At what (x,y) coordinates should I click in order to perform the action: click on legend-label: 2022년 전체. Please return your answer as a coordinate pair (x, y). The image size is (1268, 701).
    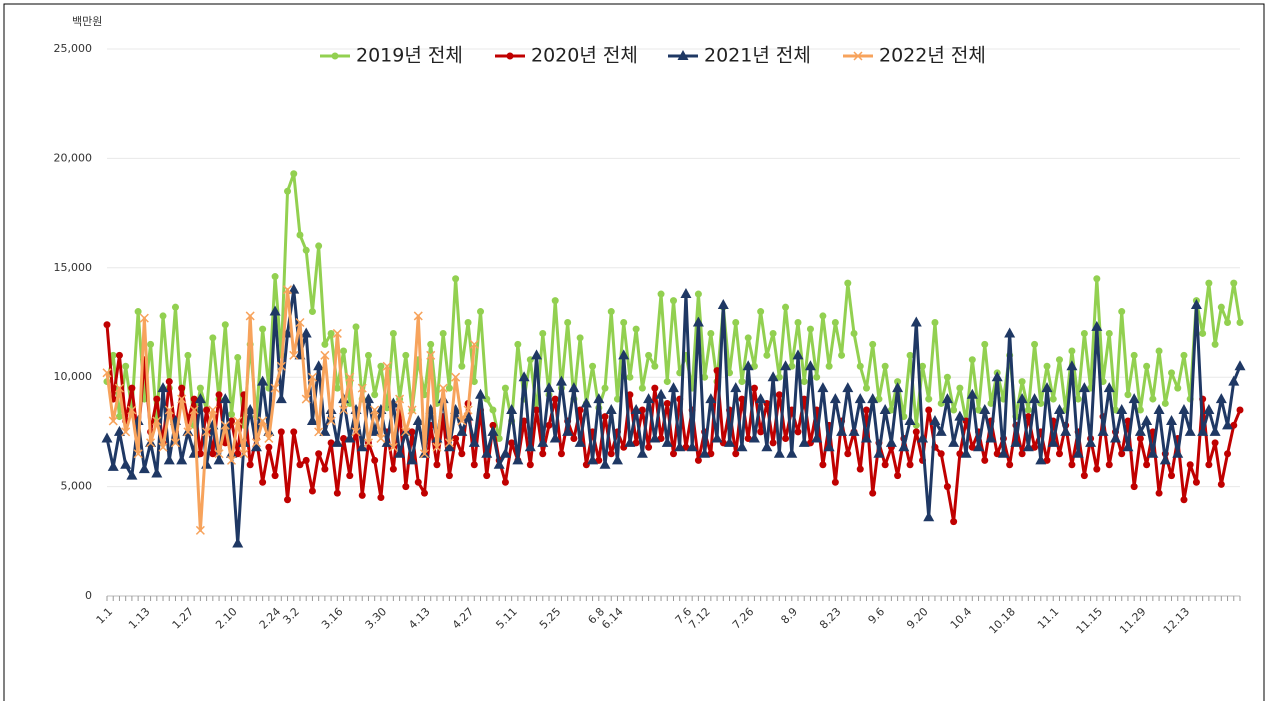
    Looking at the image, I should click on (932, 56).